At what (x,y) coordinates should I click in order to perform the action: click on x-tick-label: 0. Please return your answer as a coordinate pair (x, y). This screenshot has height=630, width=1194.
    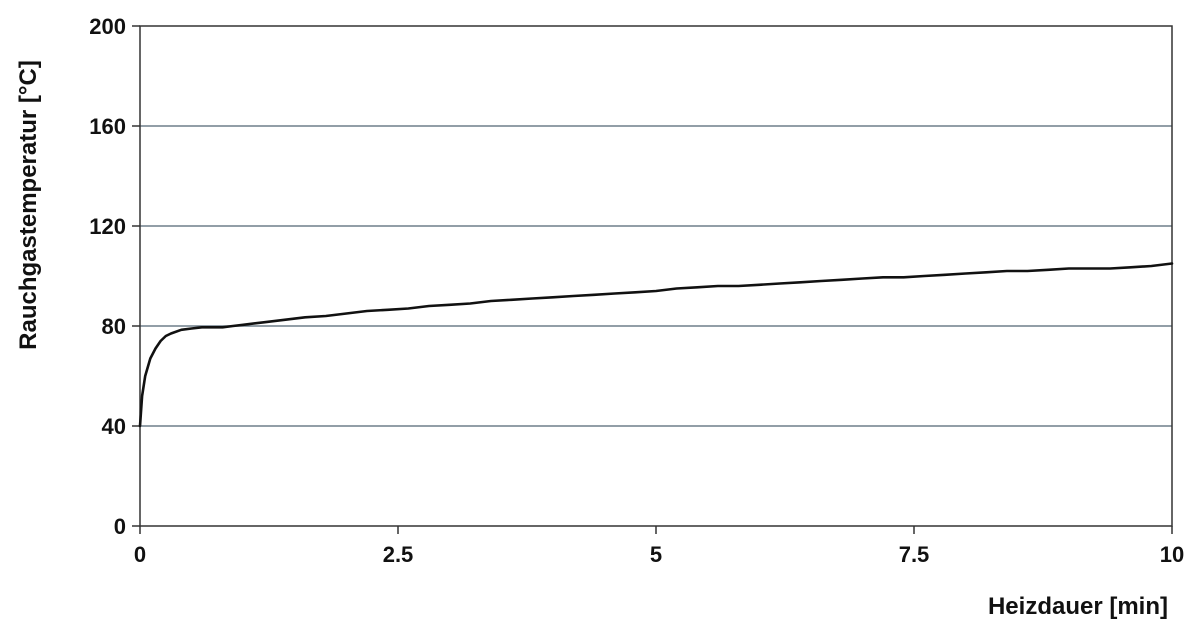
    Looking at the image, I should click on (140, 554).